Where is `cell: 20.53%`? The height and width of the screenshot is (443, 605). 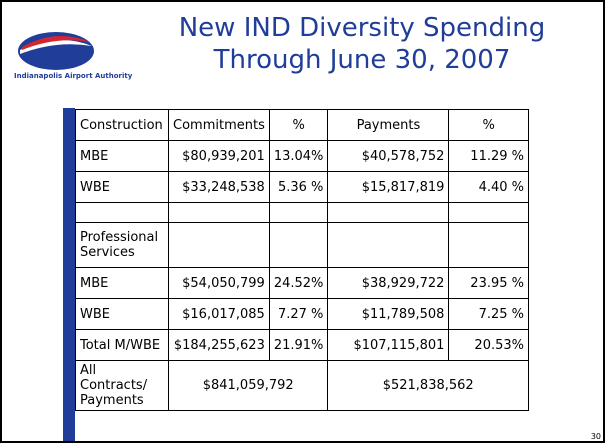 cell: 20.53% is located at coordinates (488, 345).